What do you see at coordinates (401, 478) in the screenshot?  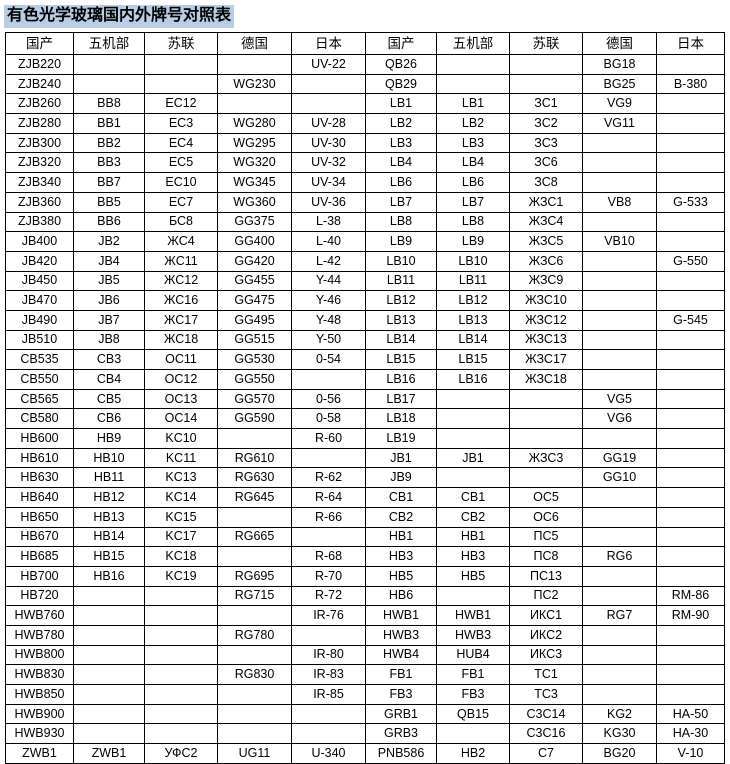 I see `cell-r22-c6: JB9` at bounding box center [401, 478].